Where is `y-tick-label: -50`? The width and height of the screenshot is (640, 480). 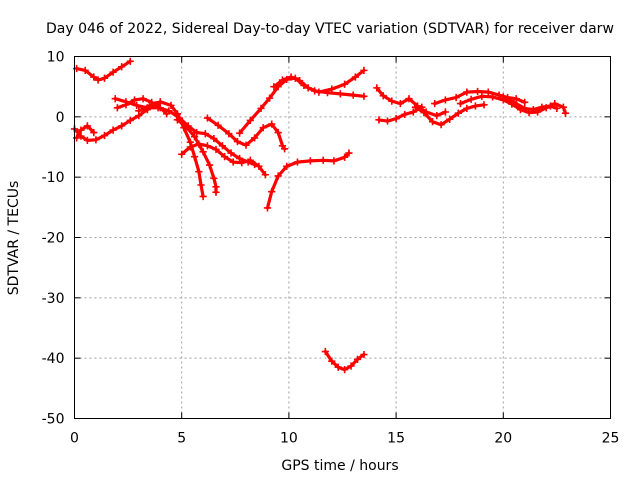
y-tick-label: -50 is located at coordinates (53, 420).